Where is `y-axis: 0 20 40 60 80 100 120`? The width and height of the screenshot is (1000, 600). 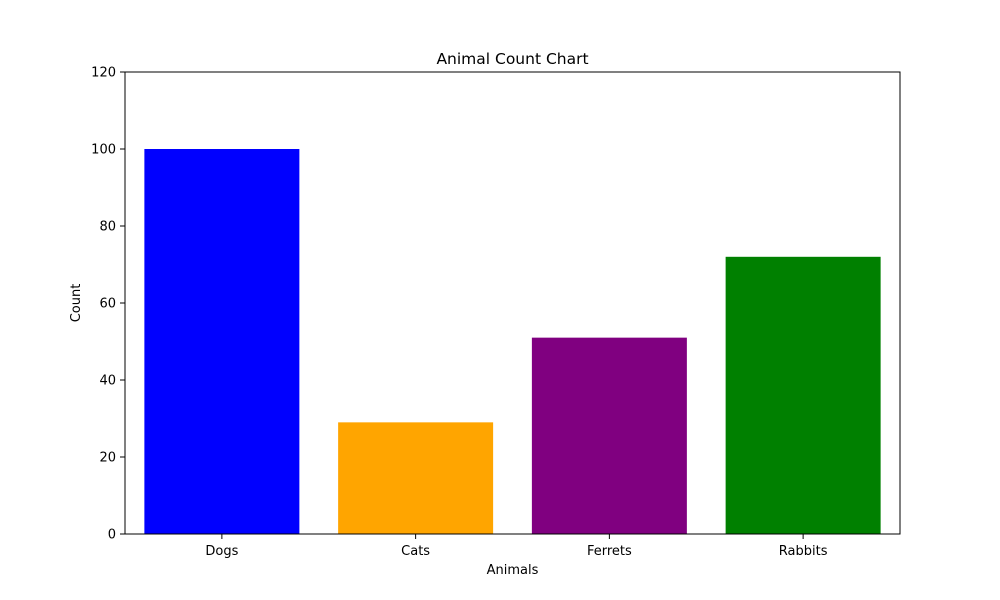 y-axis: 0 20 40 60 80 100 120 is located at coordinates (108, 304).